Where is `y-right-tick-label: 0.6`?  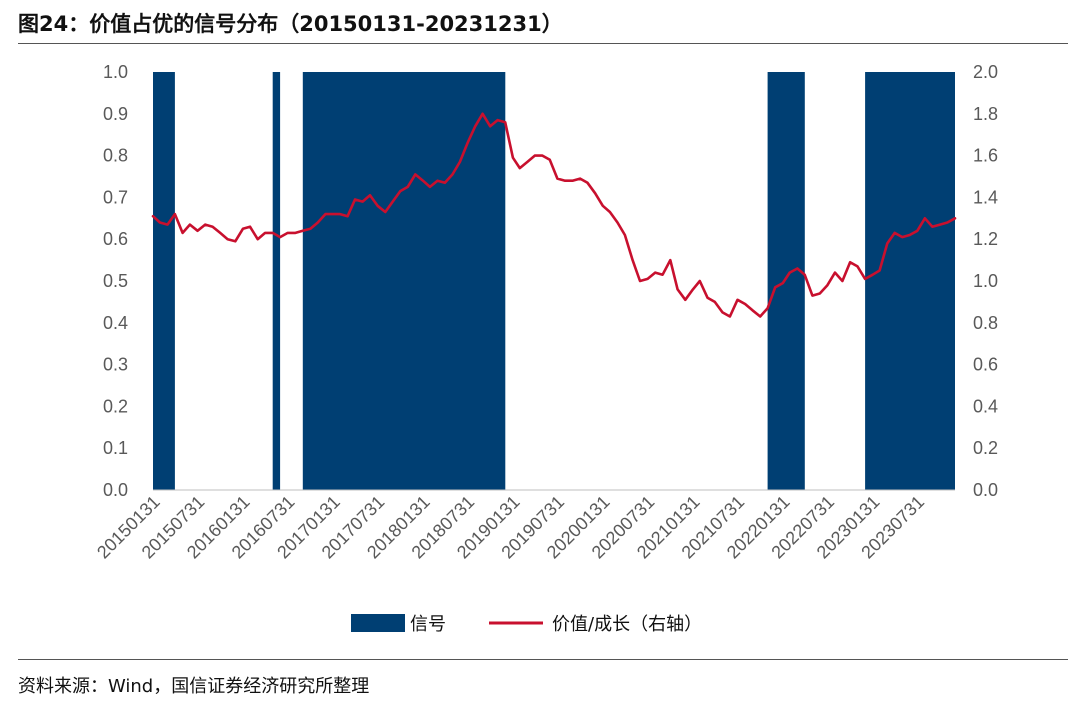
y-right-tick-label: 0.6 is located at coordinates (985, 365).